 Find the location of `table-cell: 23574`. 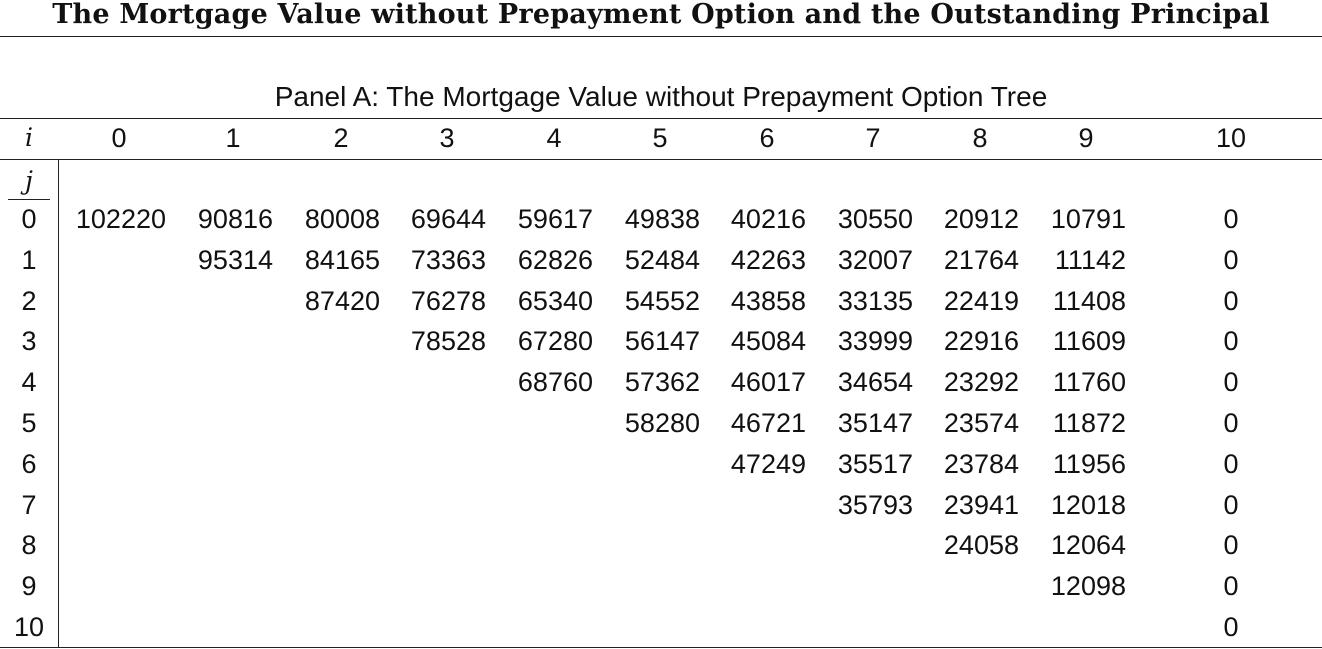

table-cell: 23574 is located at coordinates (981, 423).